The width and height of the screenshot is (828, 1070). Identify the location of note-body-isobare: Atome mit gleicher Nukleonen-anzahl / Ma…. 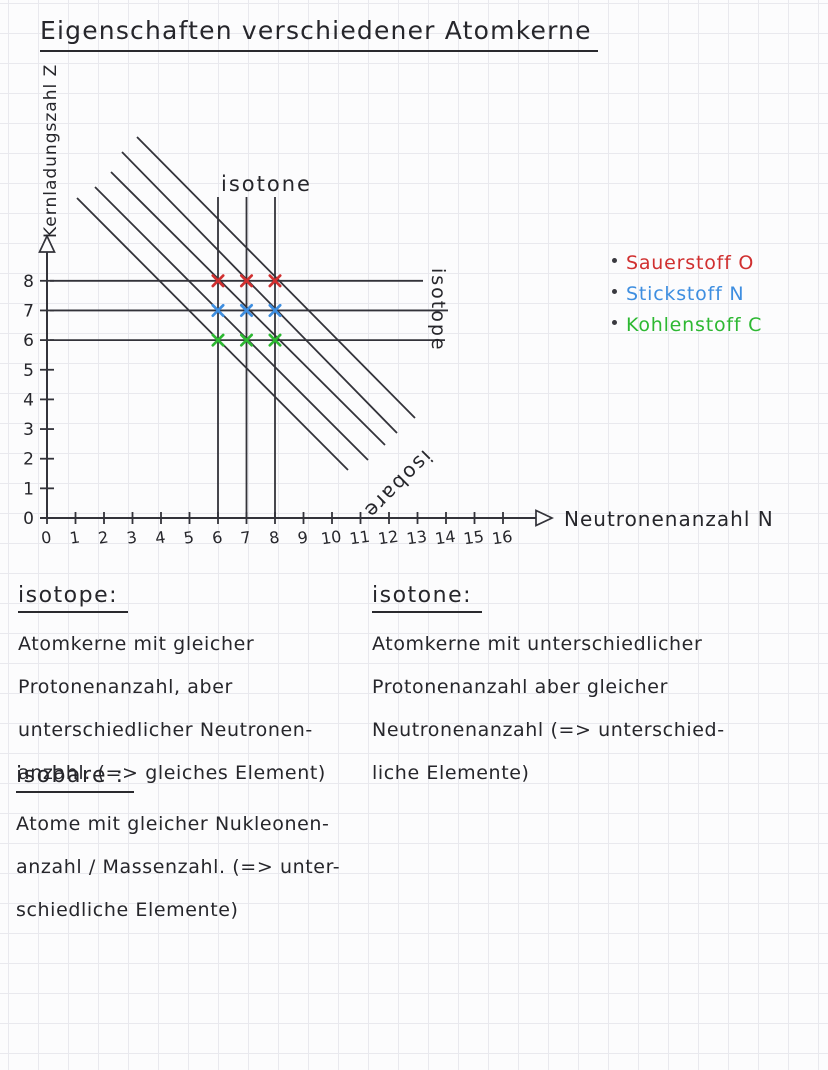
(216, 867).